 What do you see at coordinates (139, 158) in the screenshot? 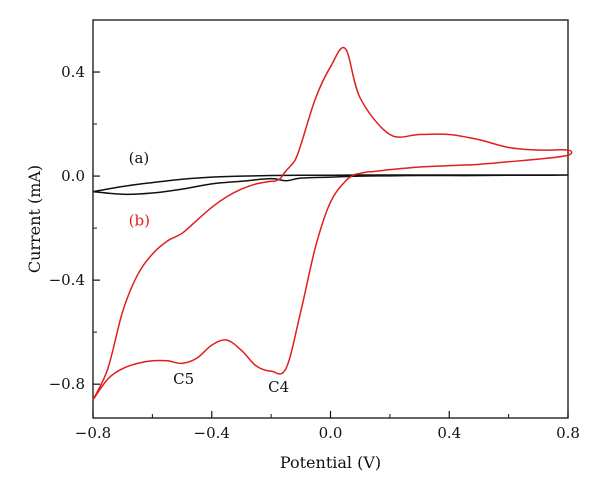
I see `annotation-a: (a)` at bounding box center [139, 158].